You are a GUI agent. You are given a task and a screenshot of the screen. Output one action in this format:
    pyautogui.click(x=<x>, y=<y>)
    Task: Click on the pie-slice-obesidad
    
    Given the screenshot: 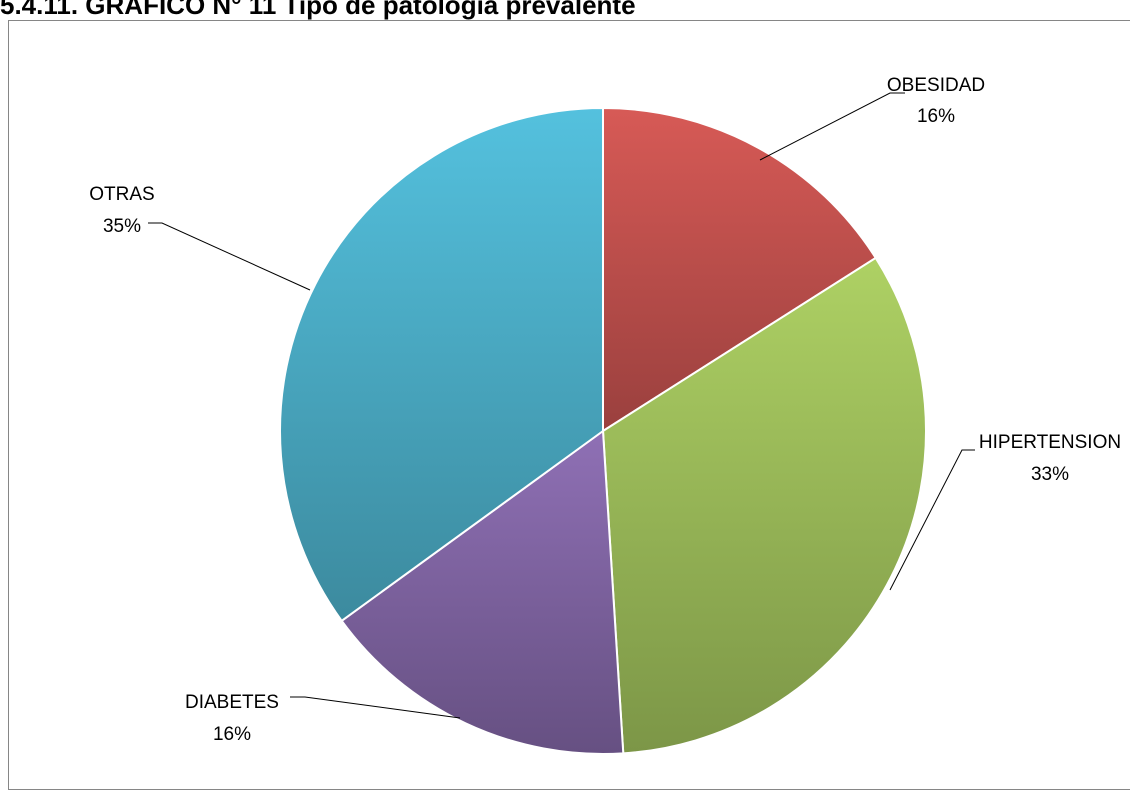 What is the action you would take?
    pyautogui.click(x=740, y=269)
    